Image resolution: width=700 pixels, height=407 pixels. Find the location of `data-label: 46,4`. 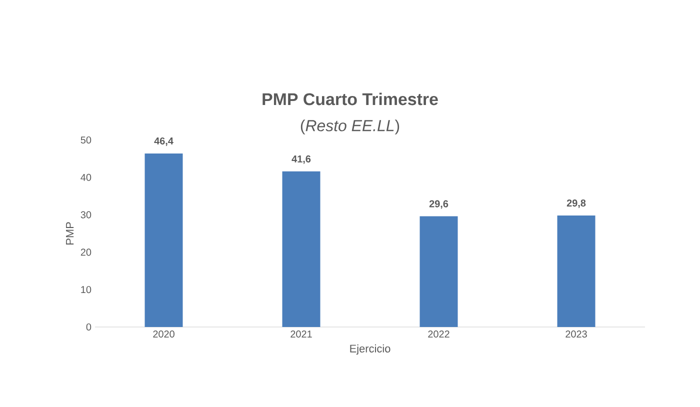

data-label: 46,4 is located at coordinates (164, 141).